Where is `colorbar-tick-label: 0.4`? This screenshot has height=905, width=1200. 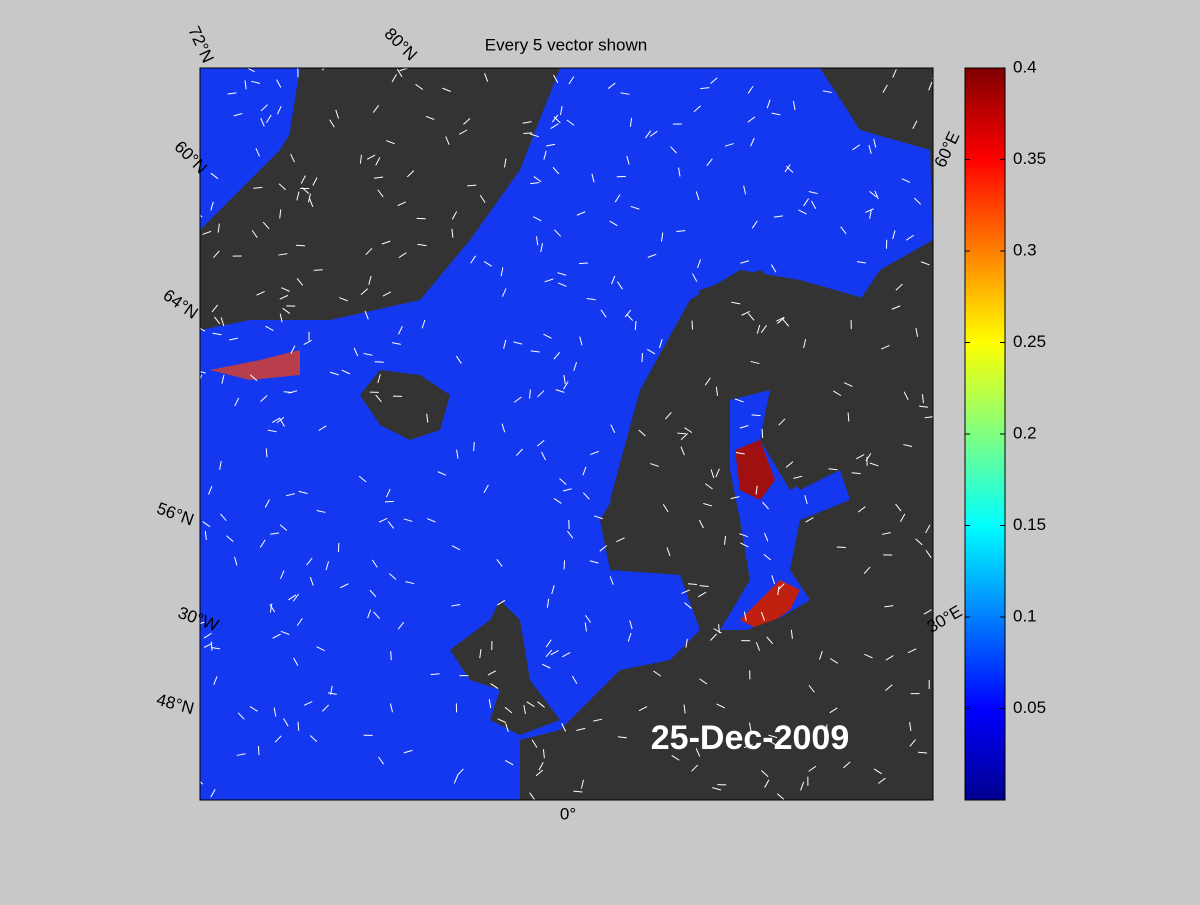 colorbar-tick-label: 0.4 is located at coordinates (1025, 66).